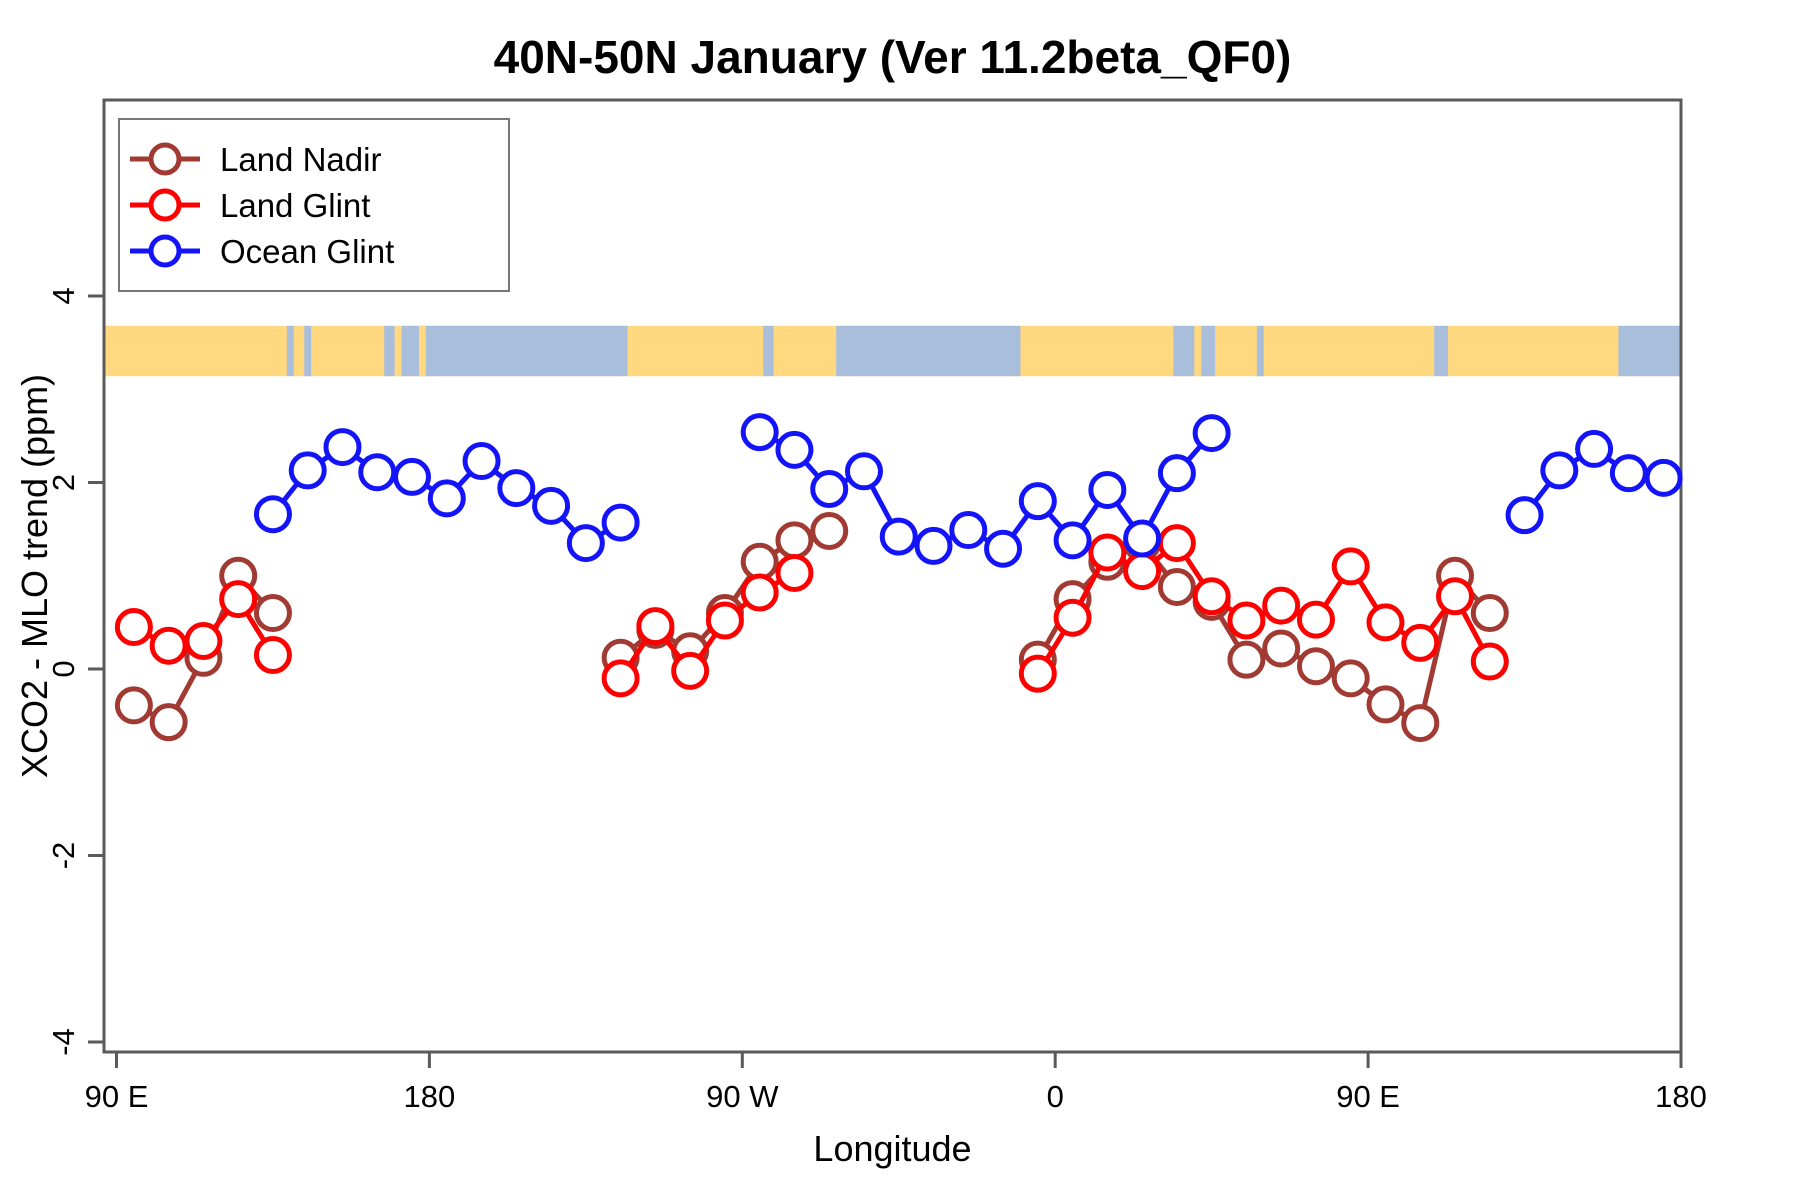 Image resolution: width=1800 pixels, height=1200 pixels. Describe the element at coordinates (165, 205) in the screenshot. I see `land-glint-marker-icon` at that location.